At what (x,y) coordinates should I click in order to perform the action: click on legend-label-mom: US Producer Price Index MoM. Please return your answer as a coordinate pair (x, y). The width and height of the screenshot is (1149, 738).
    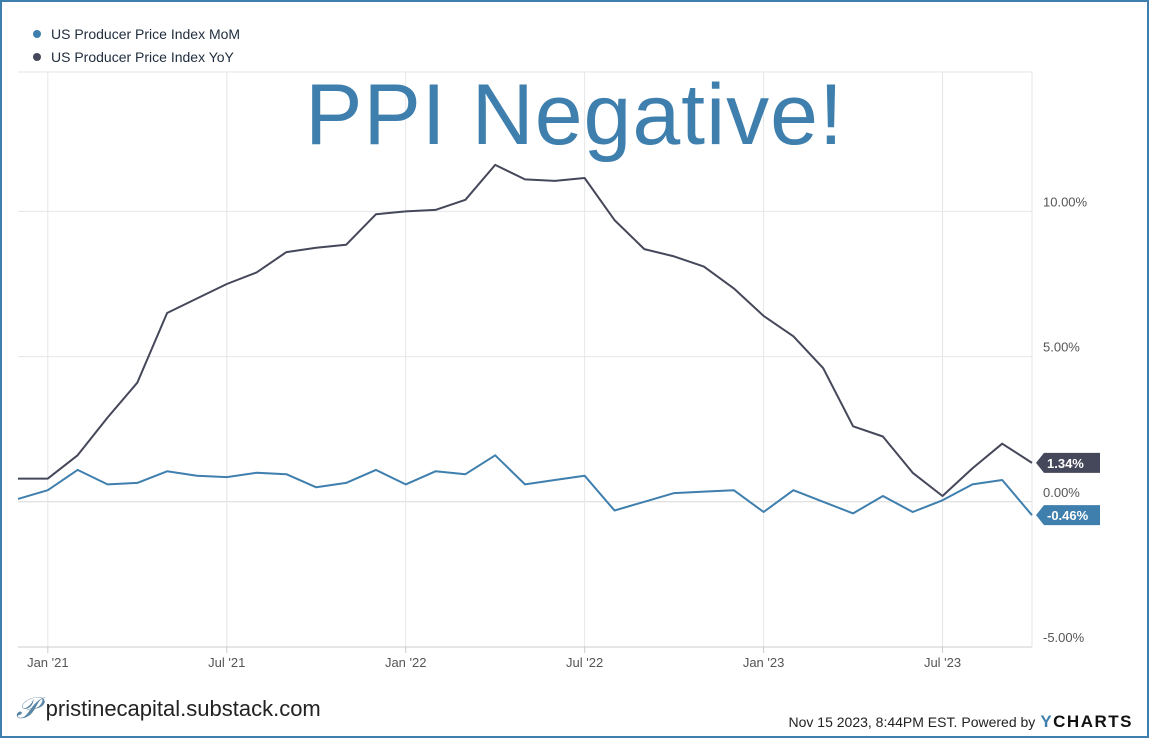
    Looking at the image, I should click on (146, 33).